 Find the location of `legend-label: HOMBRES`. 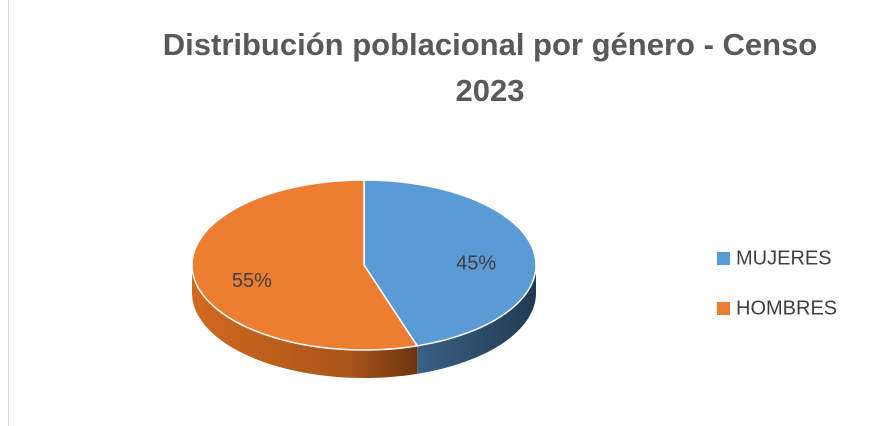

legend-label: HOMBRES is located at coordinates (786, 308).